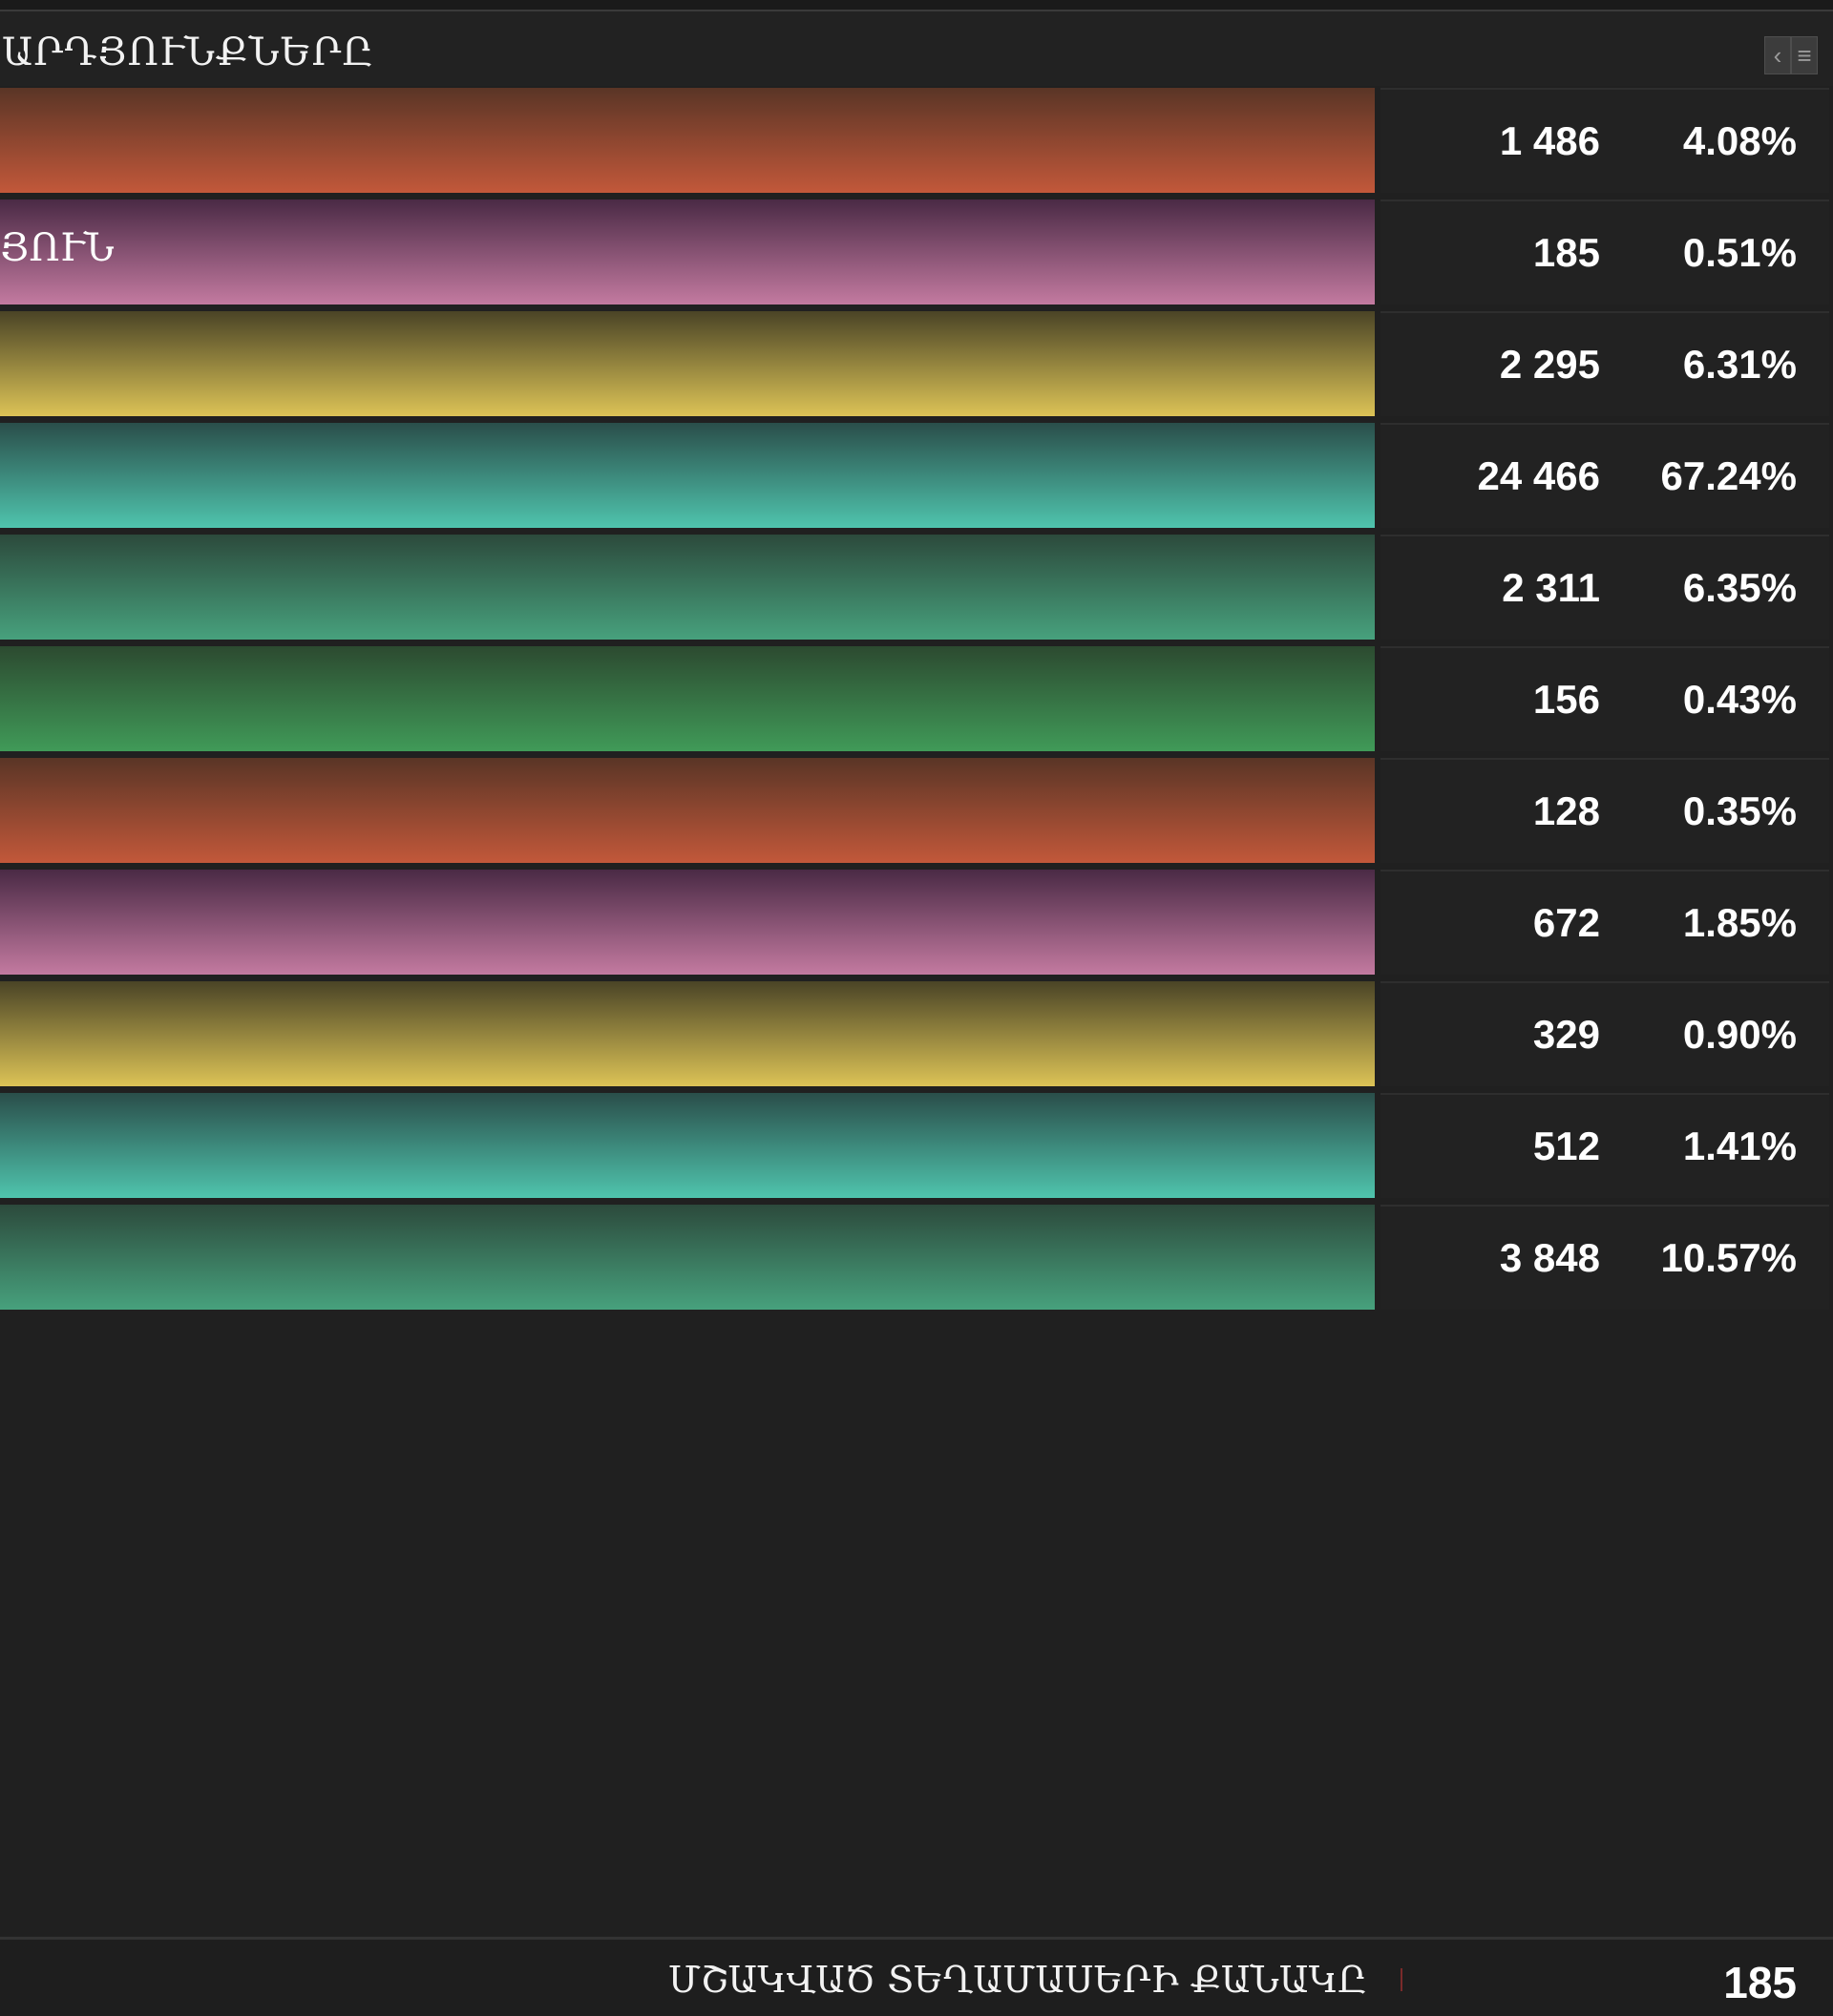 This screenshot has width=1833, height=2016. Describe the element at coordinates (1566, 1034) in the screenshot. I see `vote-count: 329` at that location.